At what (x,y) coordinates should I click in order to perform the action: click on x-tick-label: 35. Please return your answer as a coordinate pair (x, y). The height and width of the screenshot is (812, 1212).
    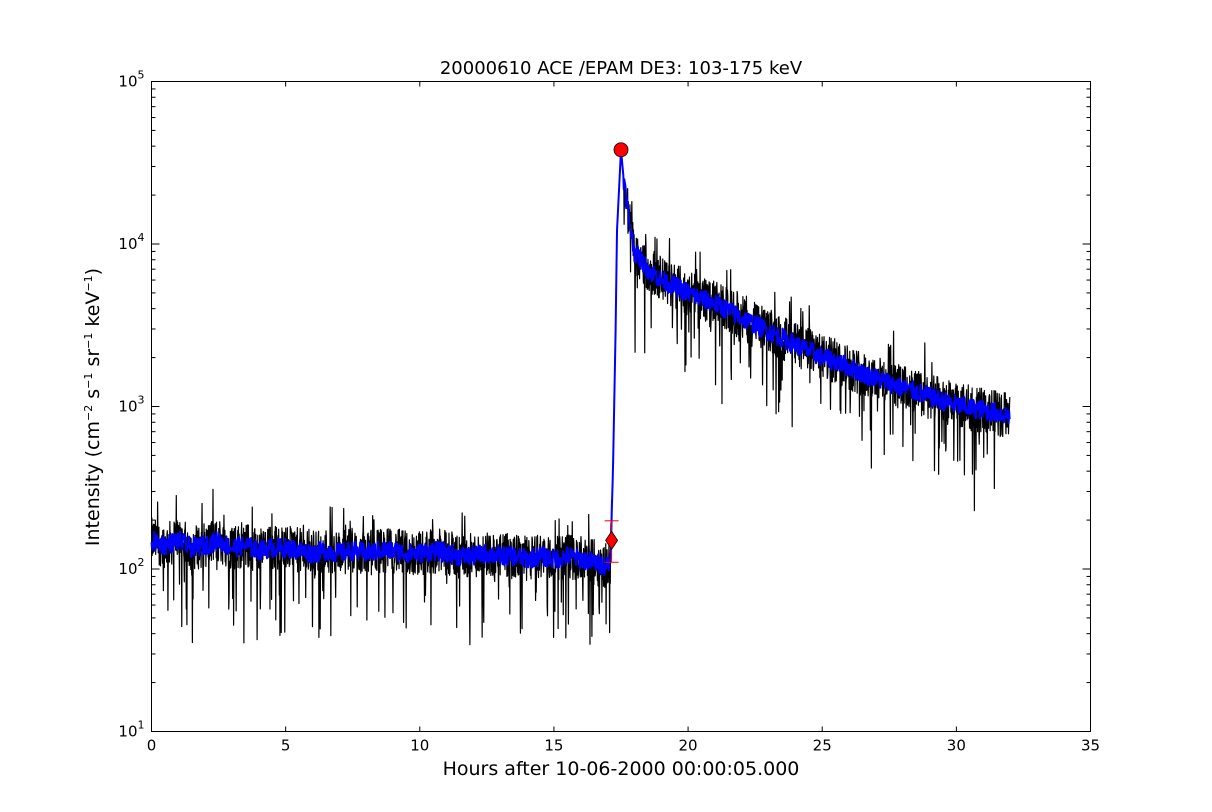
    Looking at the image, I should click on (1090, 746).